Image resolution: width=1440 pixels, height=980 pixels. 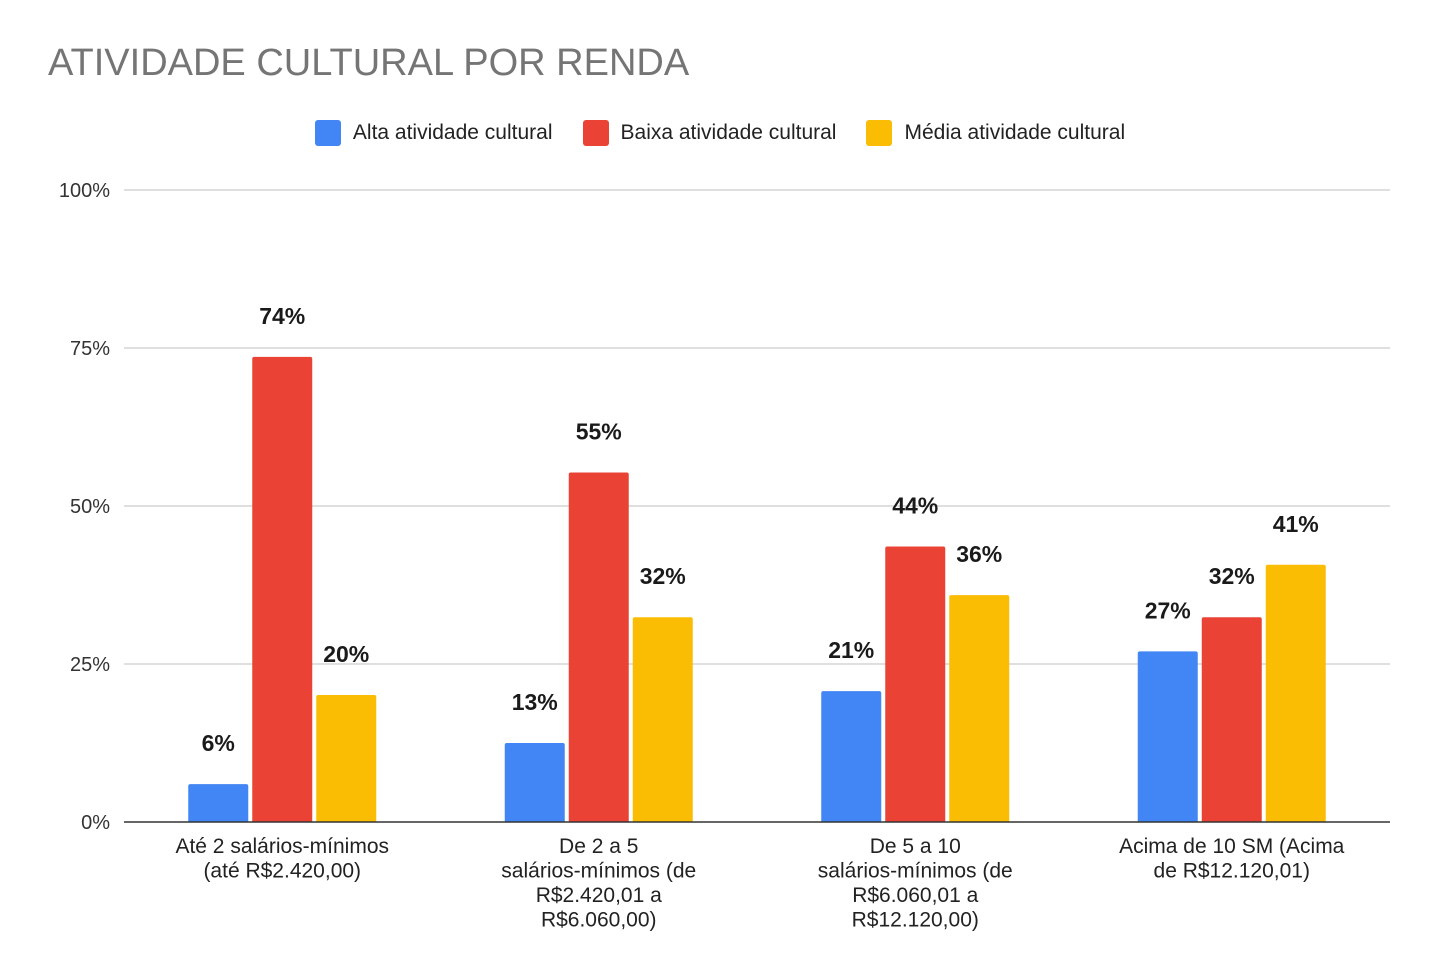 I want to click on legend-item-alta: Alta atividade cultural, so click(x=433, y=133).